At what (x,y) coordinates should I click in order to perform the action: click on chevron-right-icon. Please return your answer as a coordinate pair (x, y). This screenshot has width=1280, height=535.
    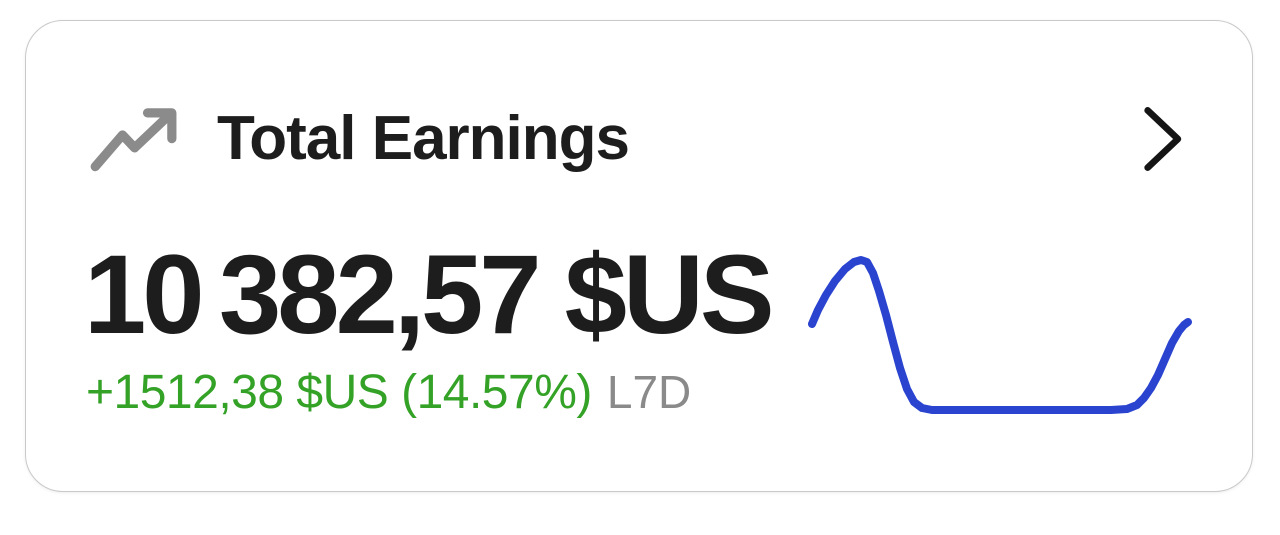
    Looking at the image, I should click on (1163, 139).